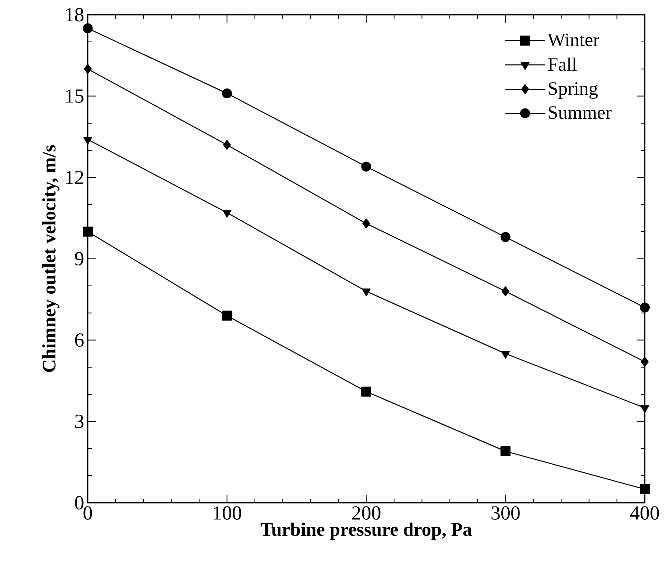  What do you see at coordinates (366, 531) in the screenshot?
I see `x-axis-title: Turbine pressure drop, Pa` at bounding box center [366, 531].